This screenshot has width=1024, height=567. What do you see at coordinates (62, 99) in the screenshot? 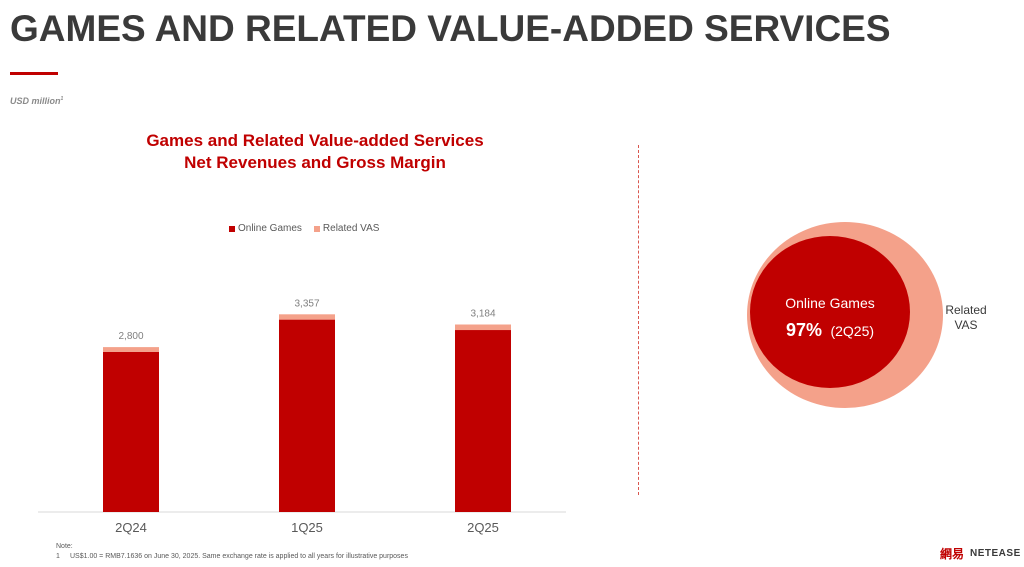
I see `unit-footnote-mark: 1` at bounding box center [62, 99].